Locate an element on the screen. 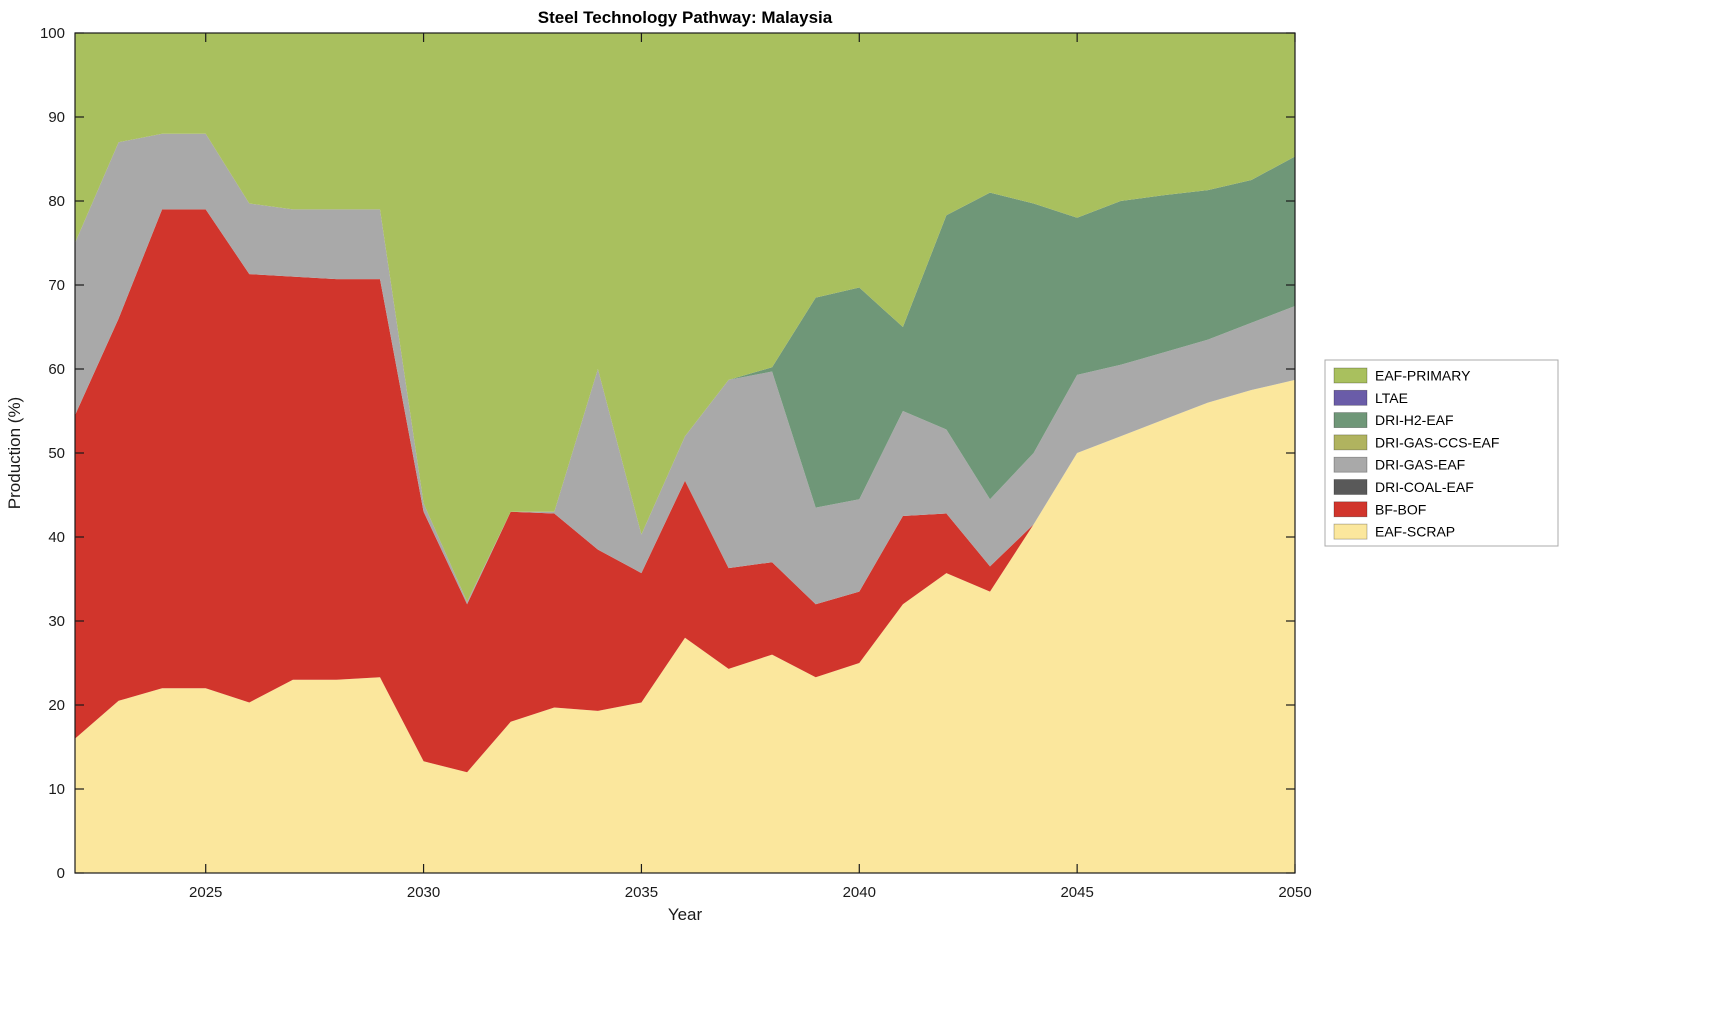 The height and width of the screenshot is (1021, 1709). x-tick-label: 2025 is located at coordinates (205, 892).